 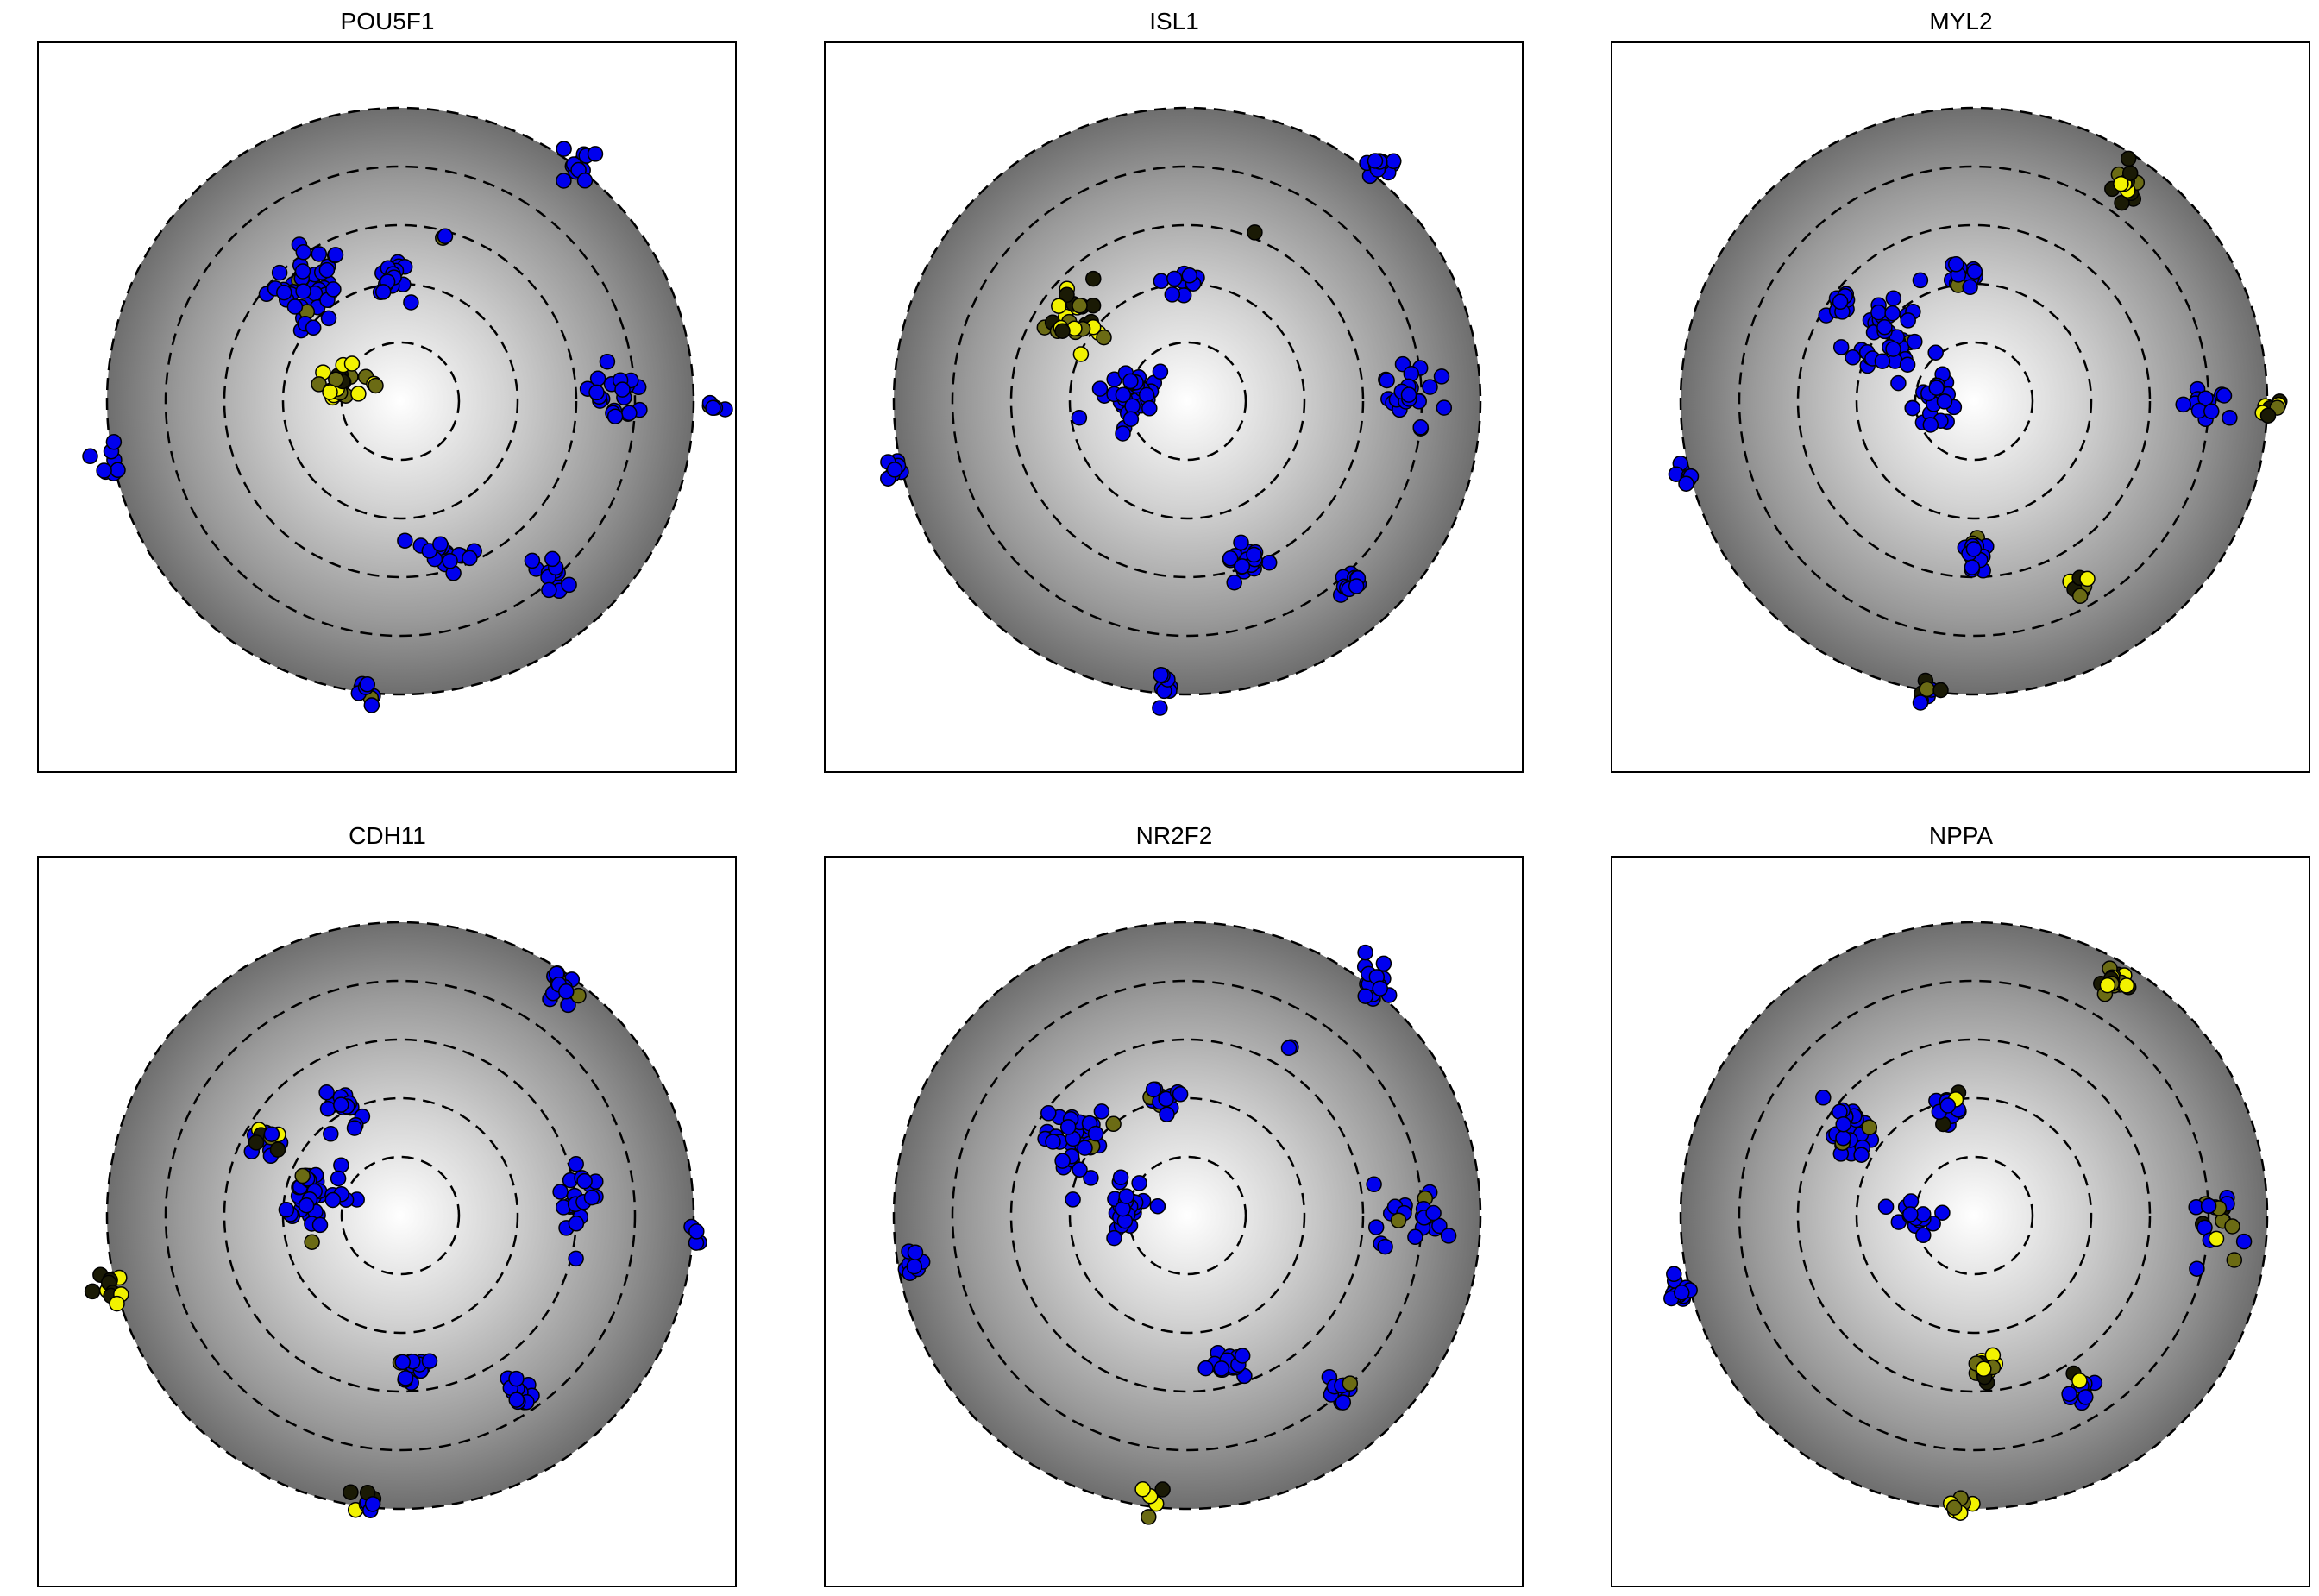 What do you see at coordinates (388, 21) in the screenshot?
I see `panel-title: POU5F1` at bounding box center [388, 21].